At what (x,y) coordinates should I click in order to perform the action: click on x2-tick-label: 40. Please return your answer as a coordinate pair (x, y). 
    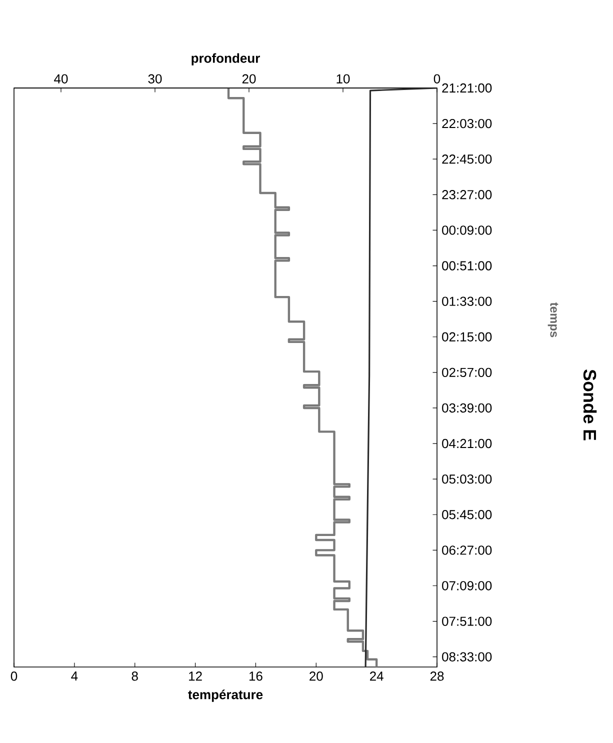
    Looking at the image, I should click on (61, 79).